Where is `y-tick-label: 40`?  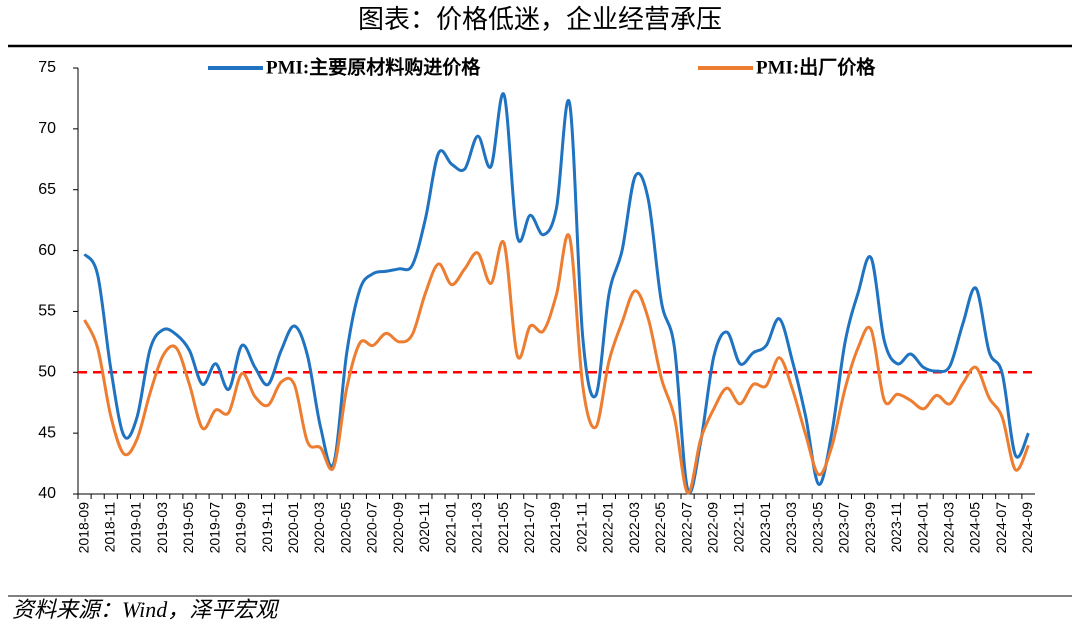 y-tick-label: 40 is located at coordinates (47, 493).